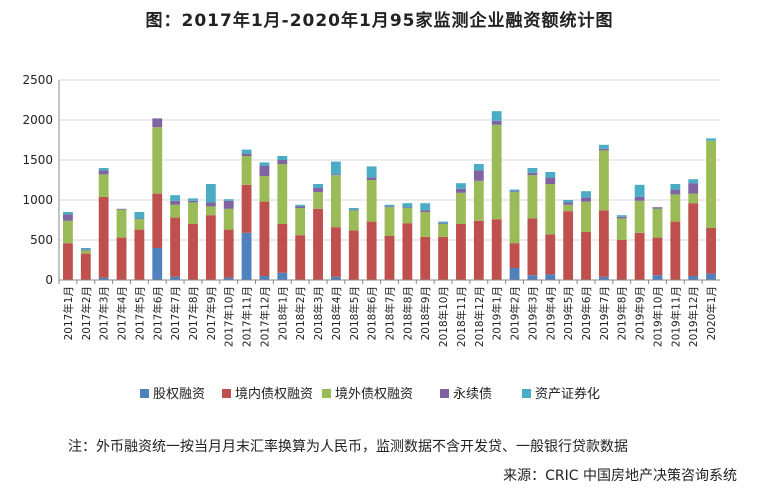 This screenshot has width=759, height=497. Describe the element at coordinates (300, 313) in the screenshot. I see `x-tick-label: 2018年2月` at that location.